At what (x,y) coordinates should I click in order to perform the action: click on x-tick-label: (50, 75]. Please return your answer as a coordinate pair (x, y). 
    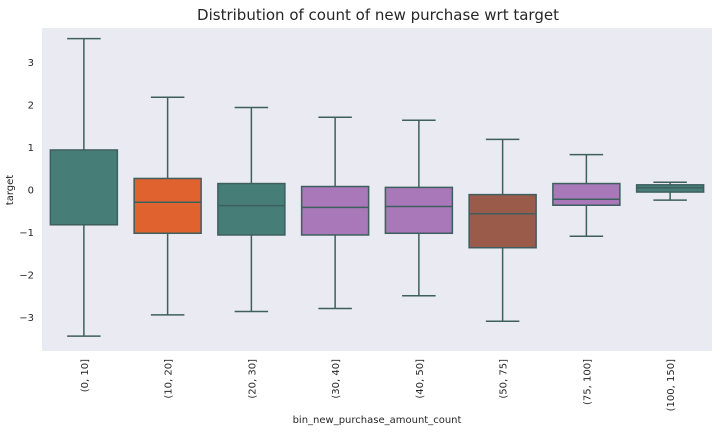
    Looking at the image, I should click on (504, 379).